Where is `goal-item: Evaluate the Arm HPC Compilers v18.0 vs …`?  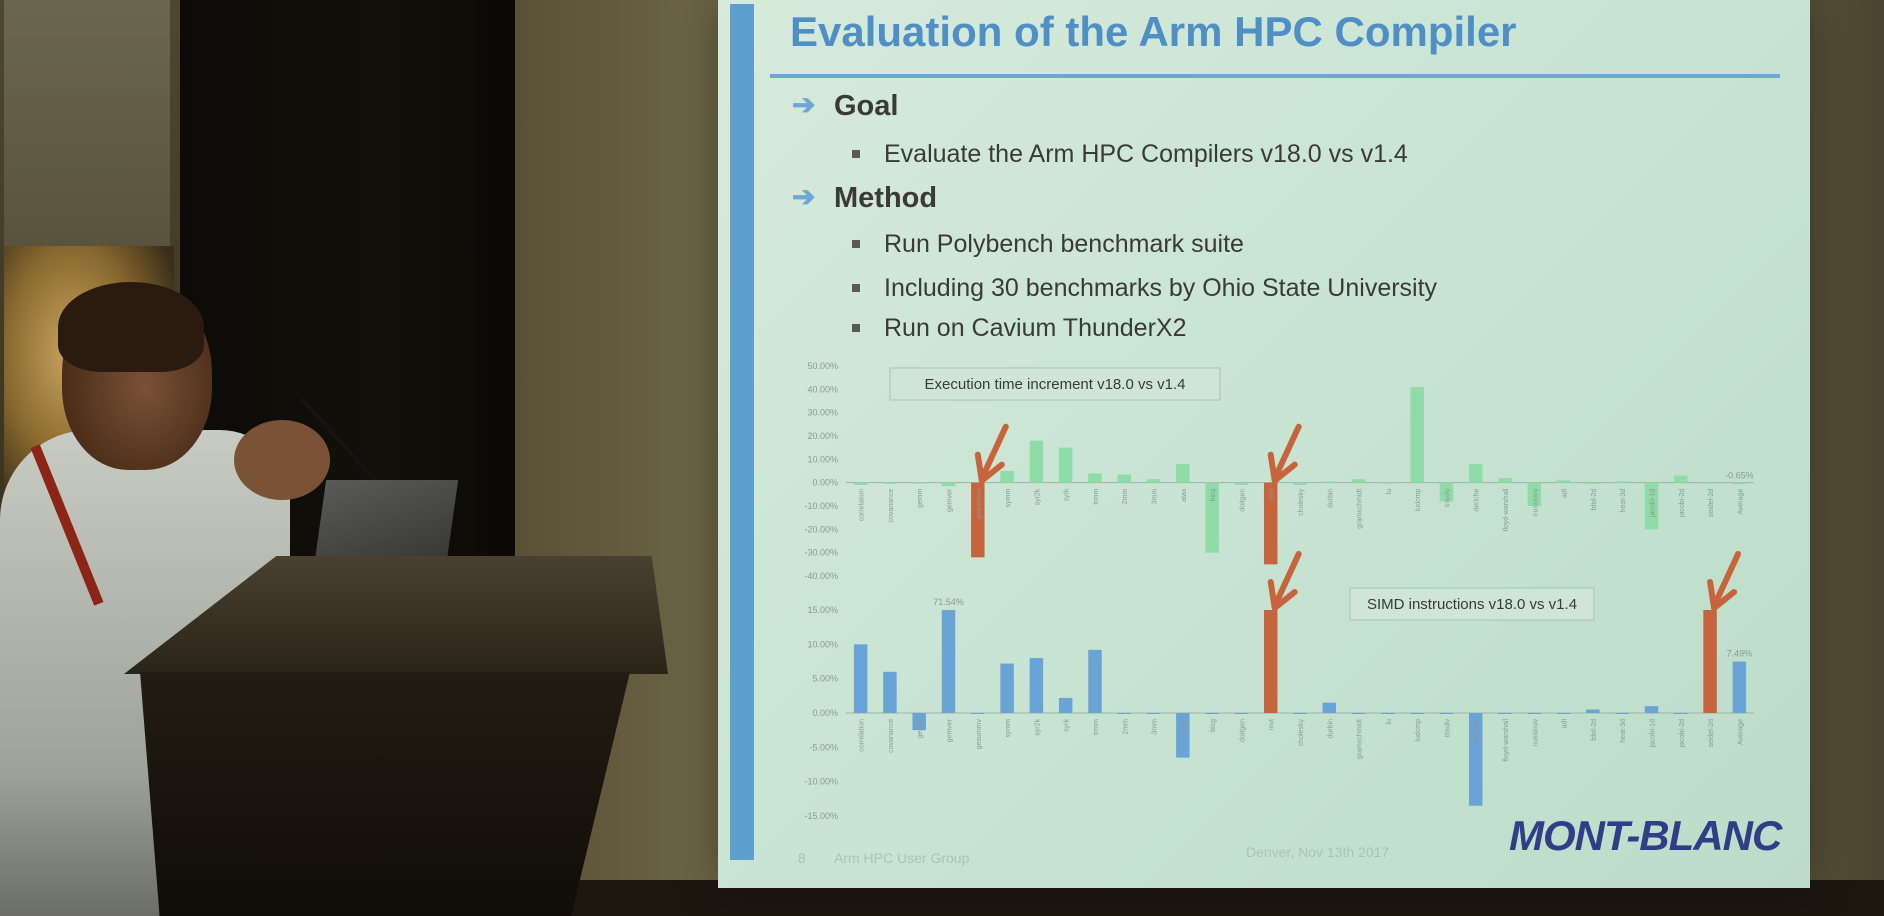 goal-item: Evaluate the Arm HPC Compilers v18.0 vs … is located at coordinates (1146, 154).